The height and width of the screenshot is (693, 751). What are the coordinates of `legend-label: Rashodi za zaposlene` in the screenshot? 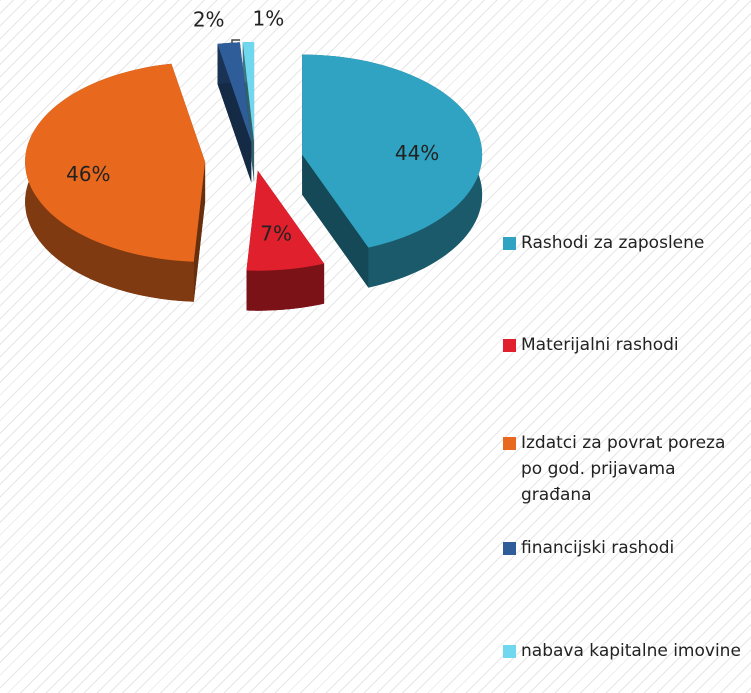 It's located at (613, 243).